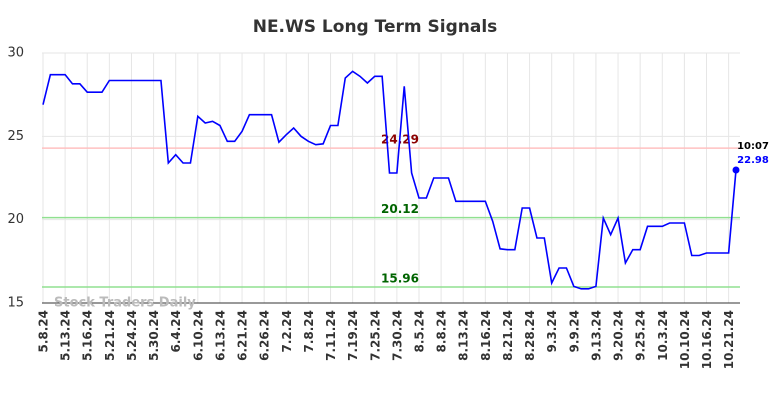 This screenshot has height=402, width=784. What do you see at coordinates (619, 335) in the screenshot?
I see `x-tick-label: 9.20.24` at bounding box center [619, 335].